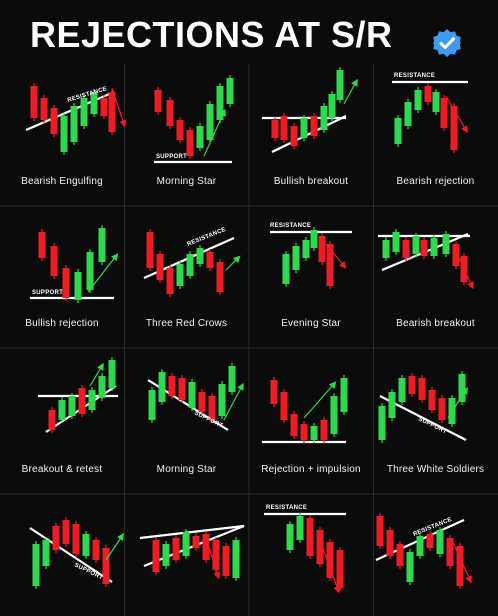  I want to click on header: REJECTIONS AT S/R, so click(249, 34).